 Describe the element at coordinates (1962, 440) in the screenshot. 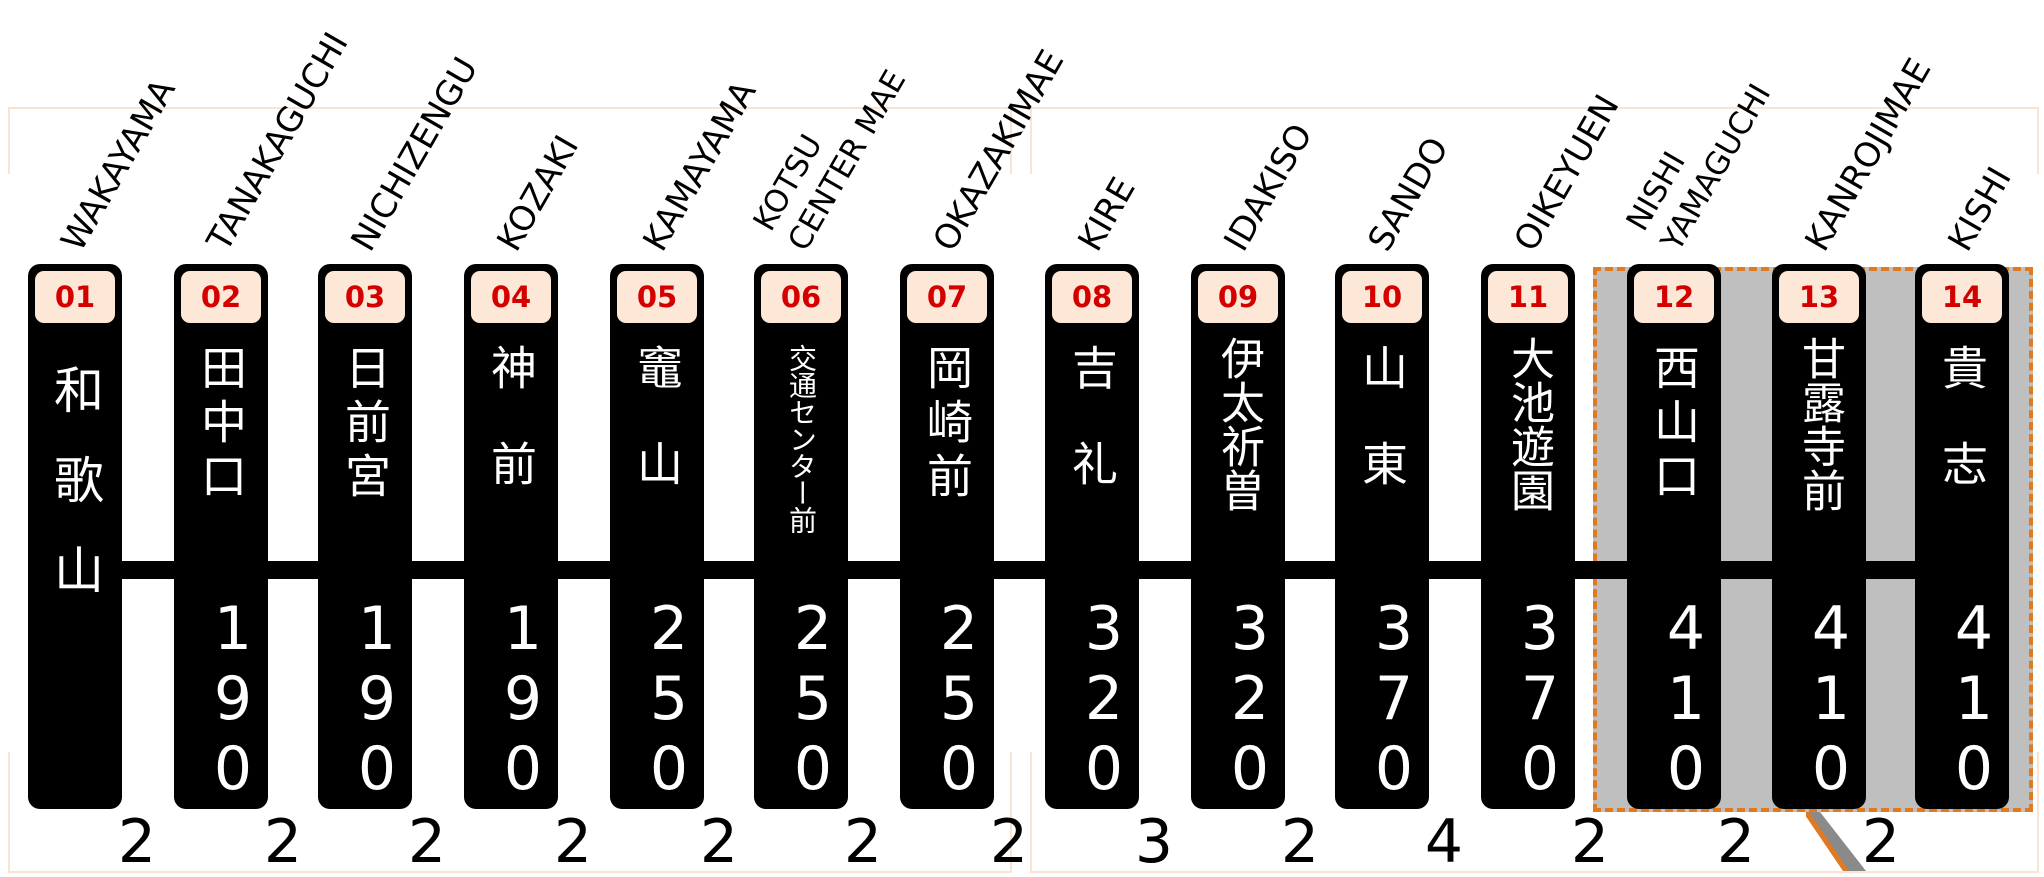

I see `station-name-kanji: 貴志` at that location.